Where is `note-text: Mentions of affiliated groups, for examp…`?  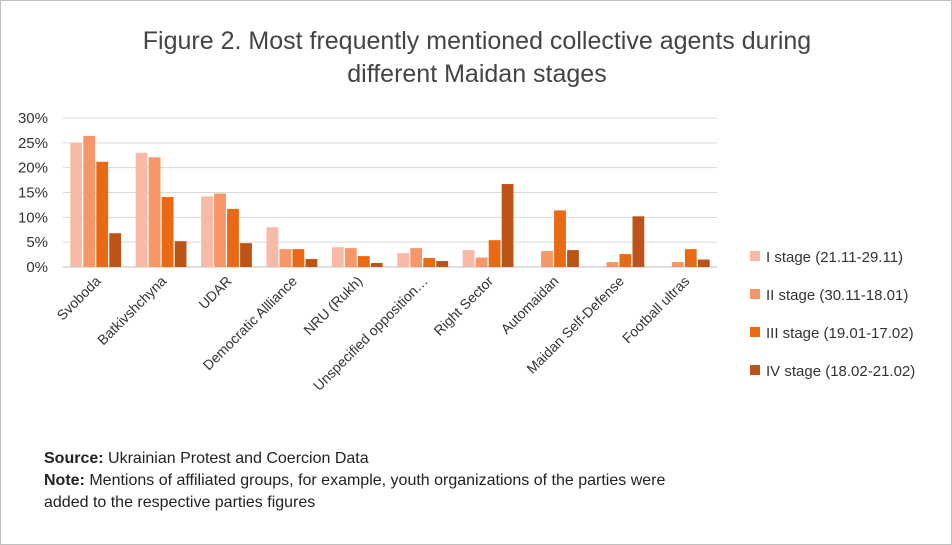 note-text: Mentions of affiliated groups, for examp… is located at coordinates (377, 480).